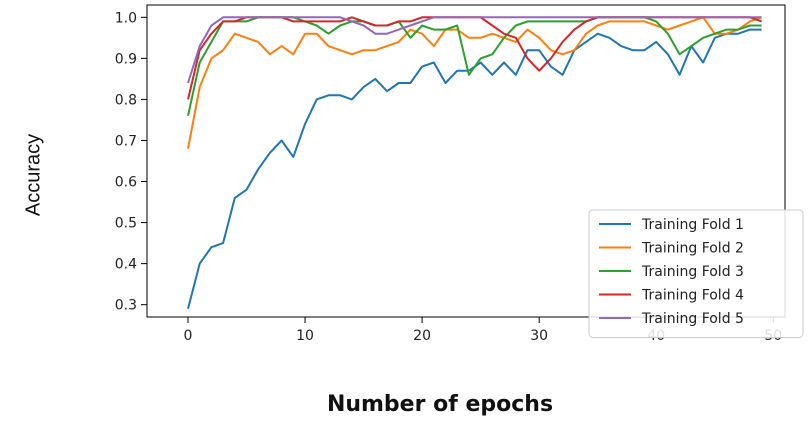 The width and height of the screenshot is (808, 425). I want to click on x-tick-label: 10, so click(305, 336).